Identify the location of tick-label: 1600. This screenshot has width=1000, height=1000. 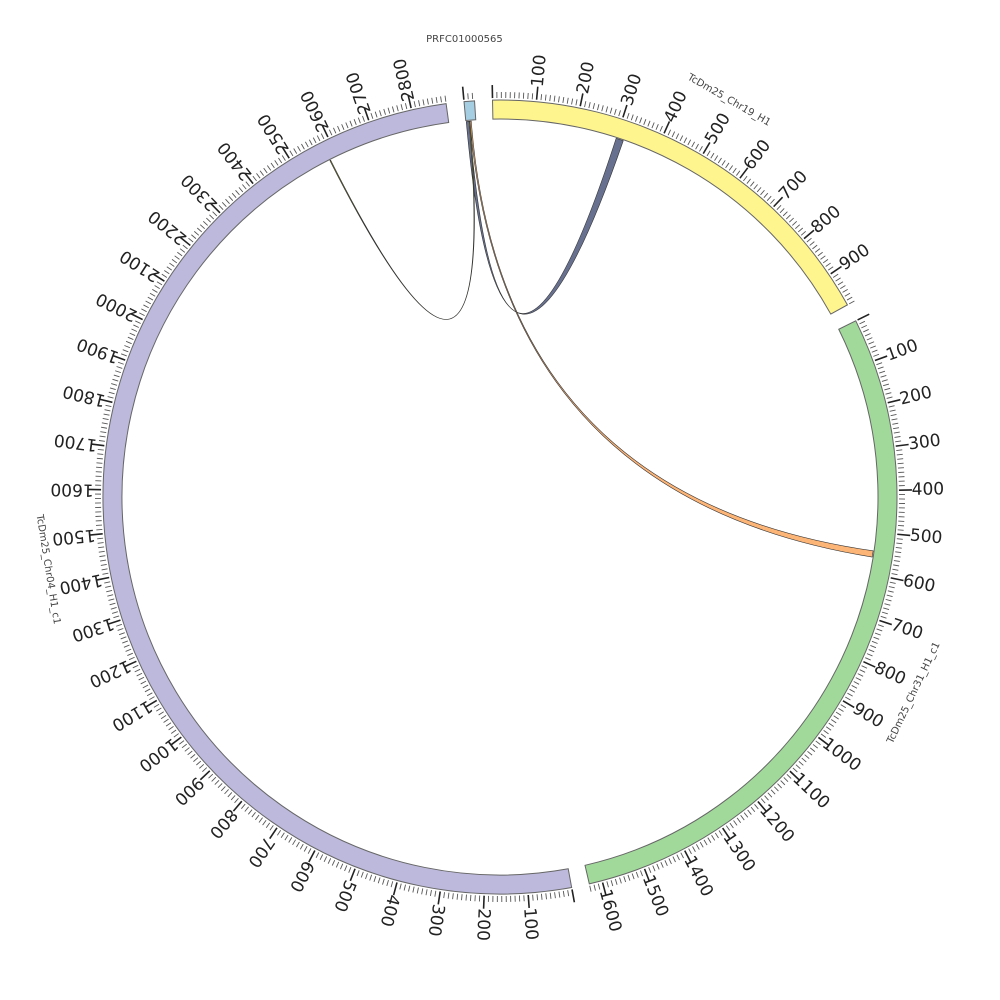
(610, 910).